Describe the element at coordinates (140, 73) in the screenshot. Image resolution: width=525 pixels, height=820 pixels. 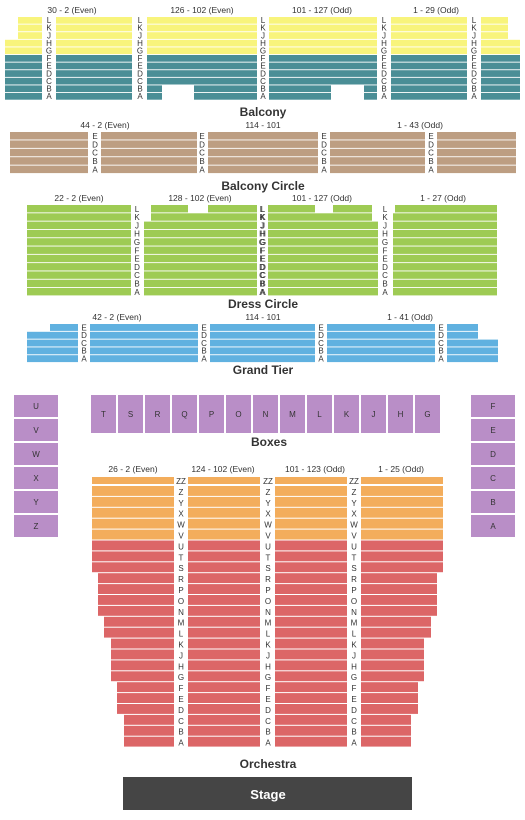
I see `balcony-row-label-7-1: D` at that location.